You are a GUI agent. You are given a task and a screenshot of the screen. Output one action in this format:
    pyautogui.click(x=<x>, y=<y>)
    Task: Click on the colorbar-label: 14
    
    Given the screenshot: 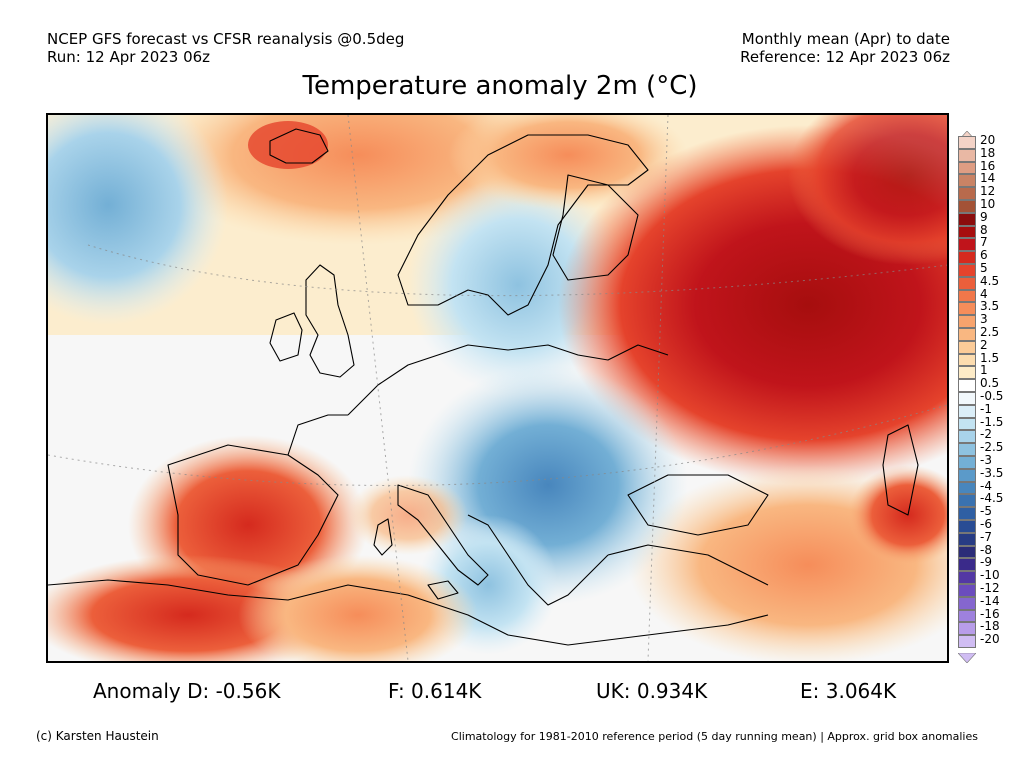 What is the action you would take?
    pyautogui.click(x=988, y=178)
    